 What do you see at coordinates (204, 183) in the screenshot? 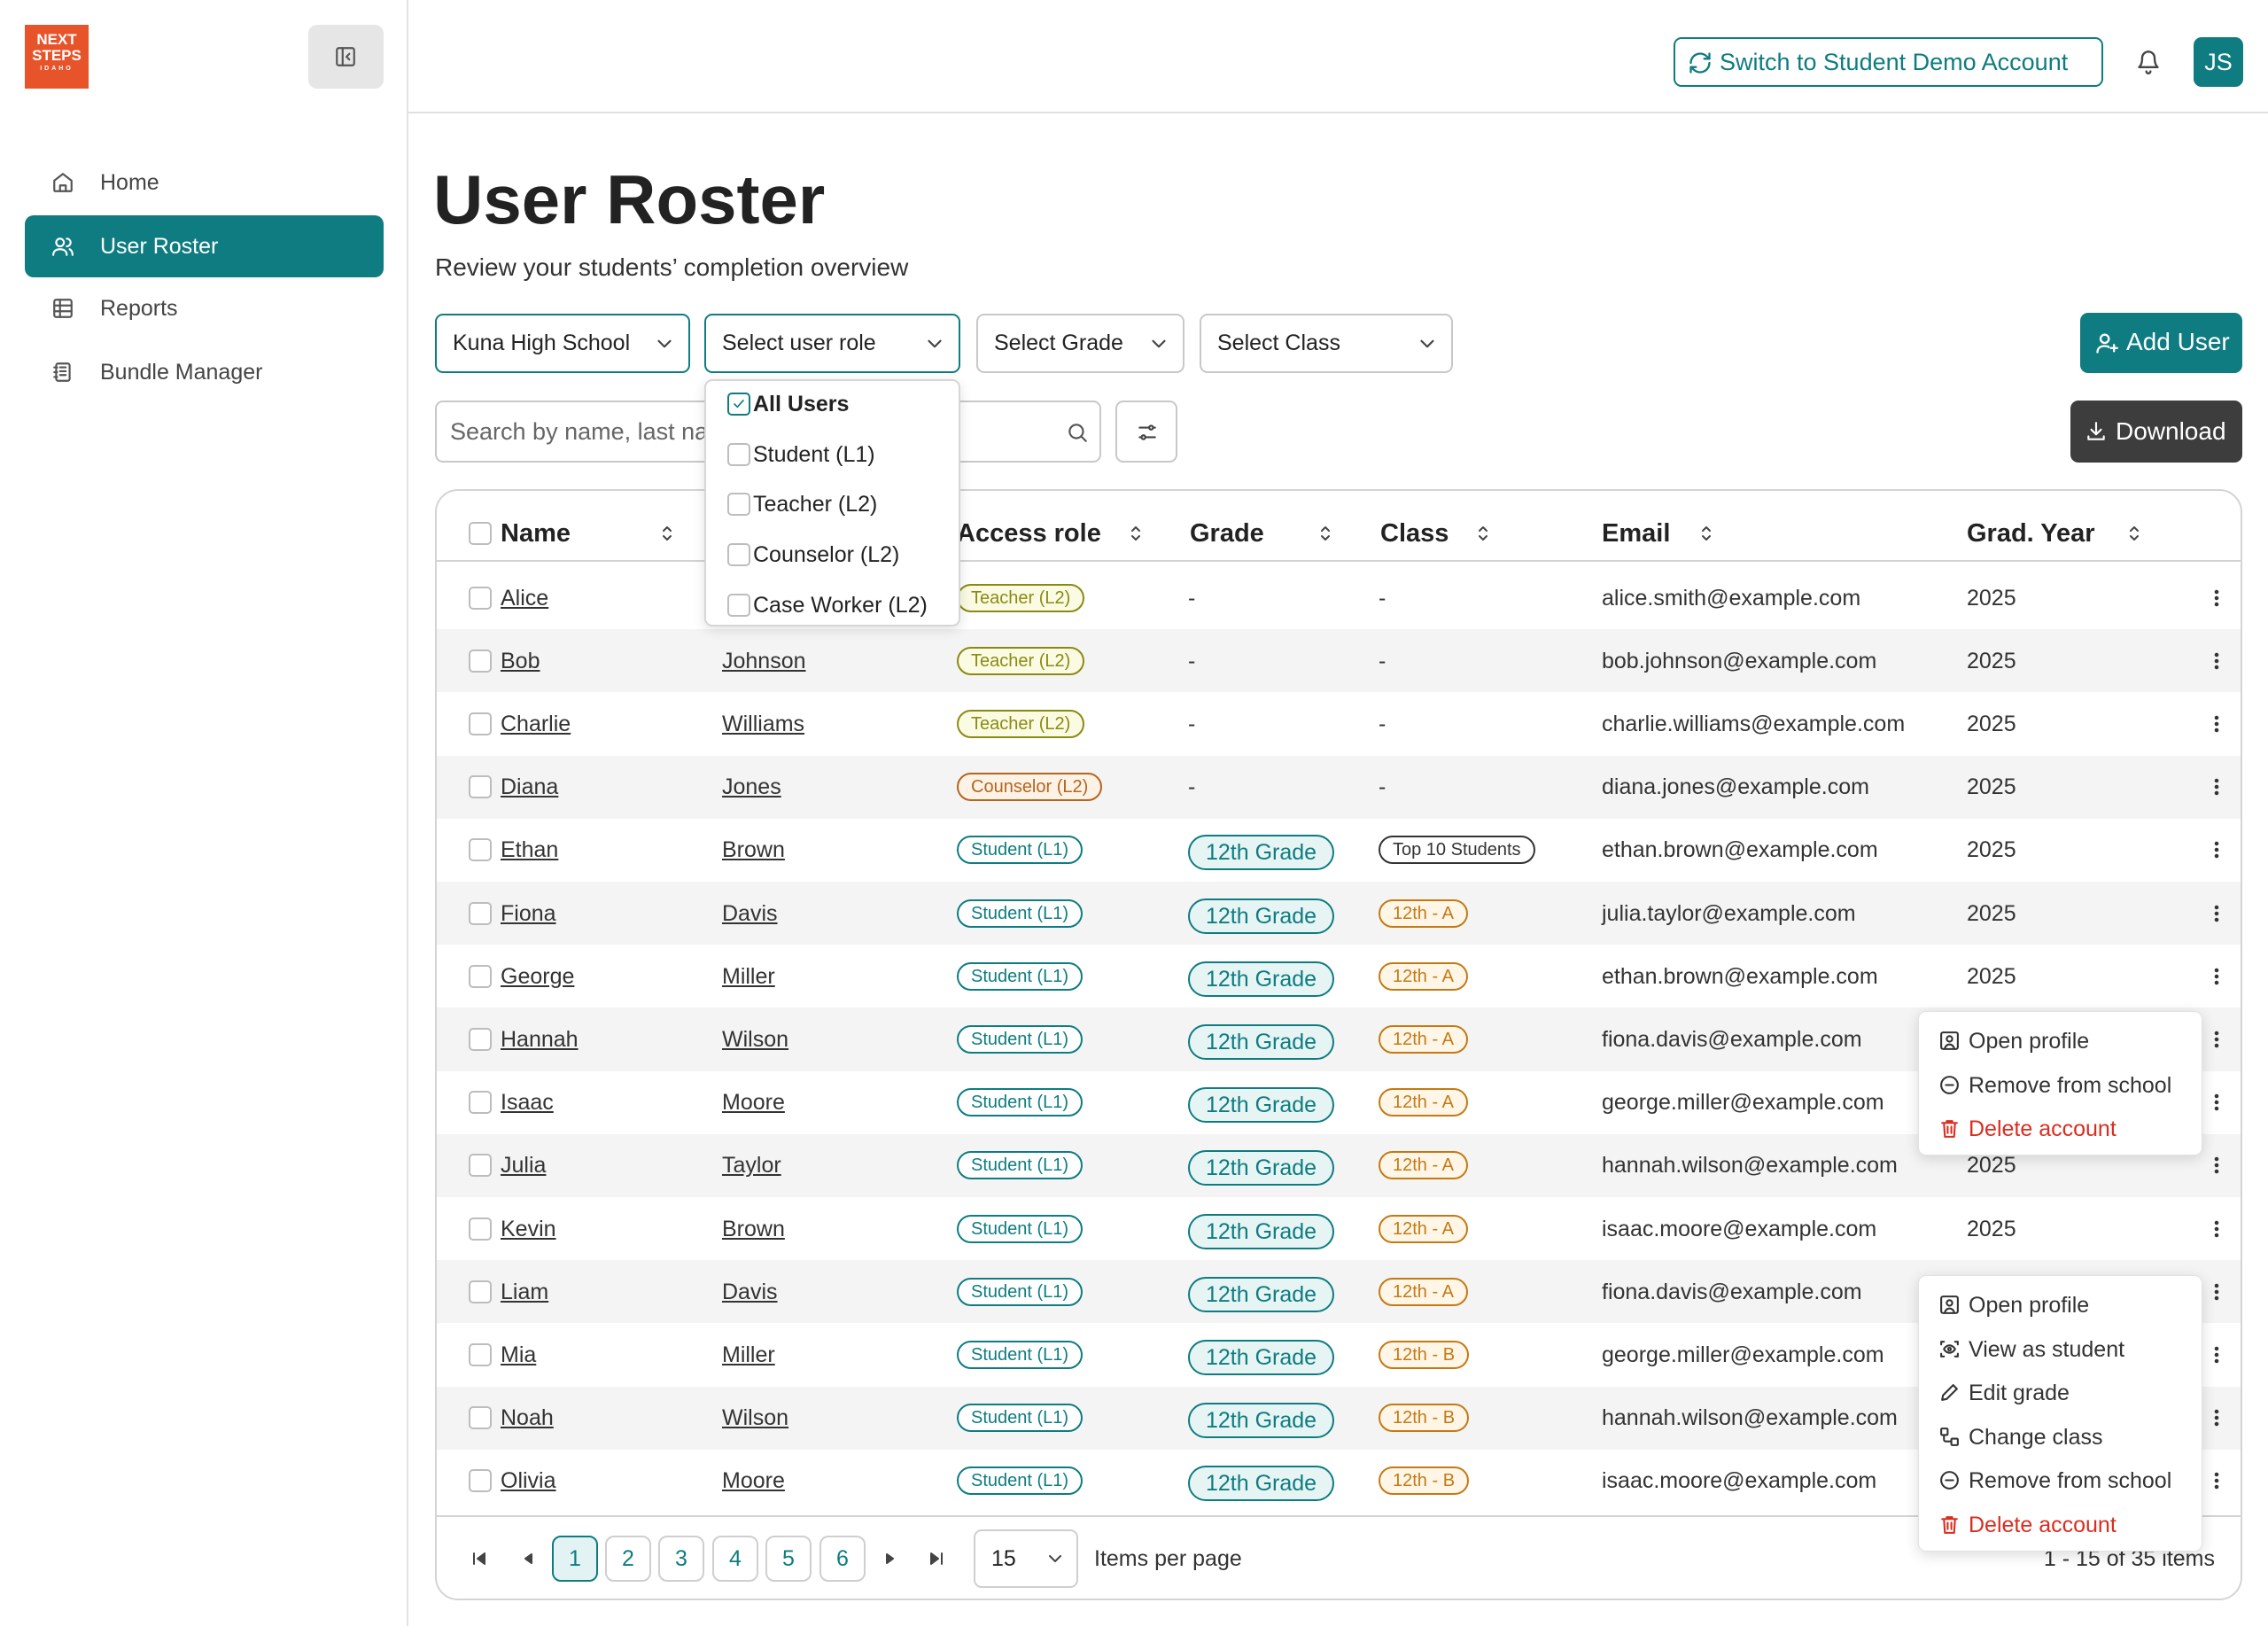
I see `nav-item: Home` at bounding box center [204, 183].